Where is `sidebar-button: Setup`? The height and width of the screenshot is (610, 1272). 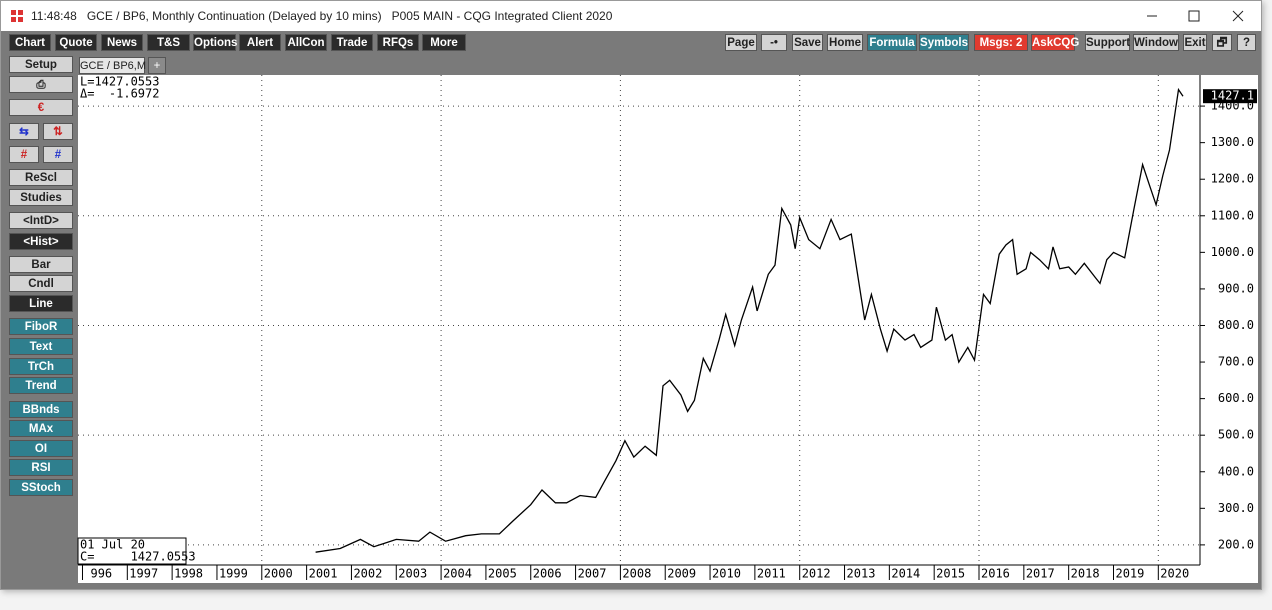 sidebar-button: Setup is located at coordinates (41, 64).